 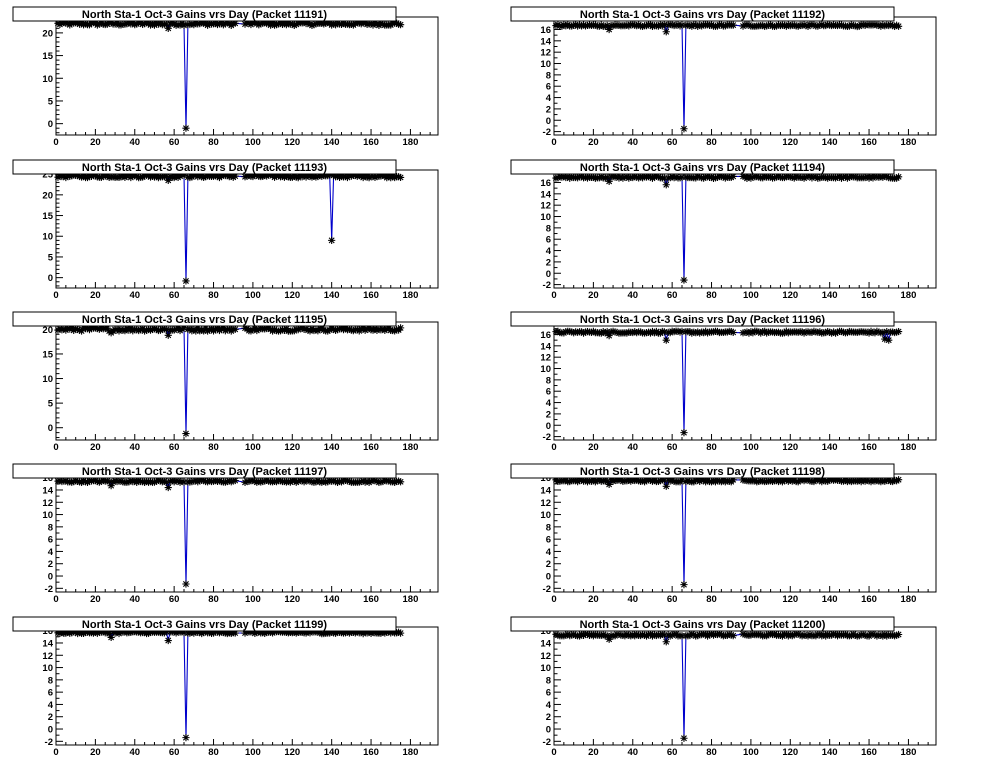 I want to click on x-tick-label: 120, so click(x=790, y=447).